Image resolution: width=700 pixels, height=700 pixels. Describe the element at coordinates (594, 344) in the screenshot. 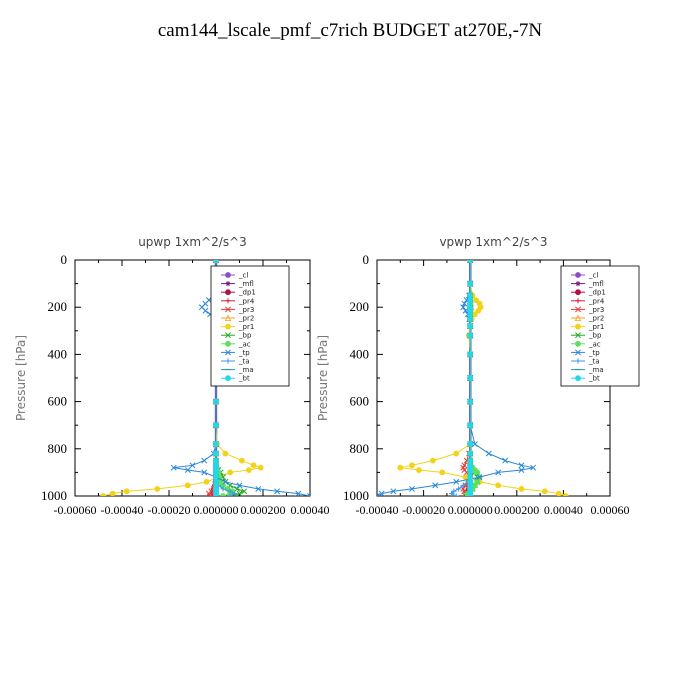

I see `legend-label: _ac` at that location.